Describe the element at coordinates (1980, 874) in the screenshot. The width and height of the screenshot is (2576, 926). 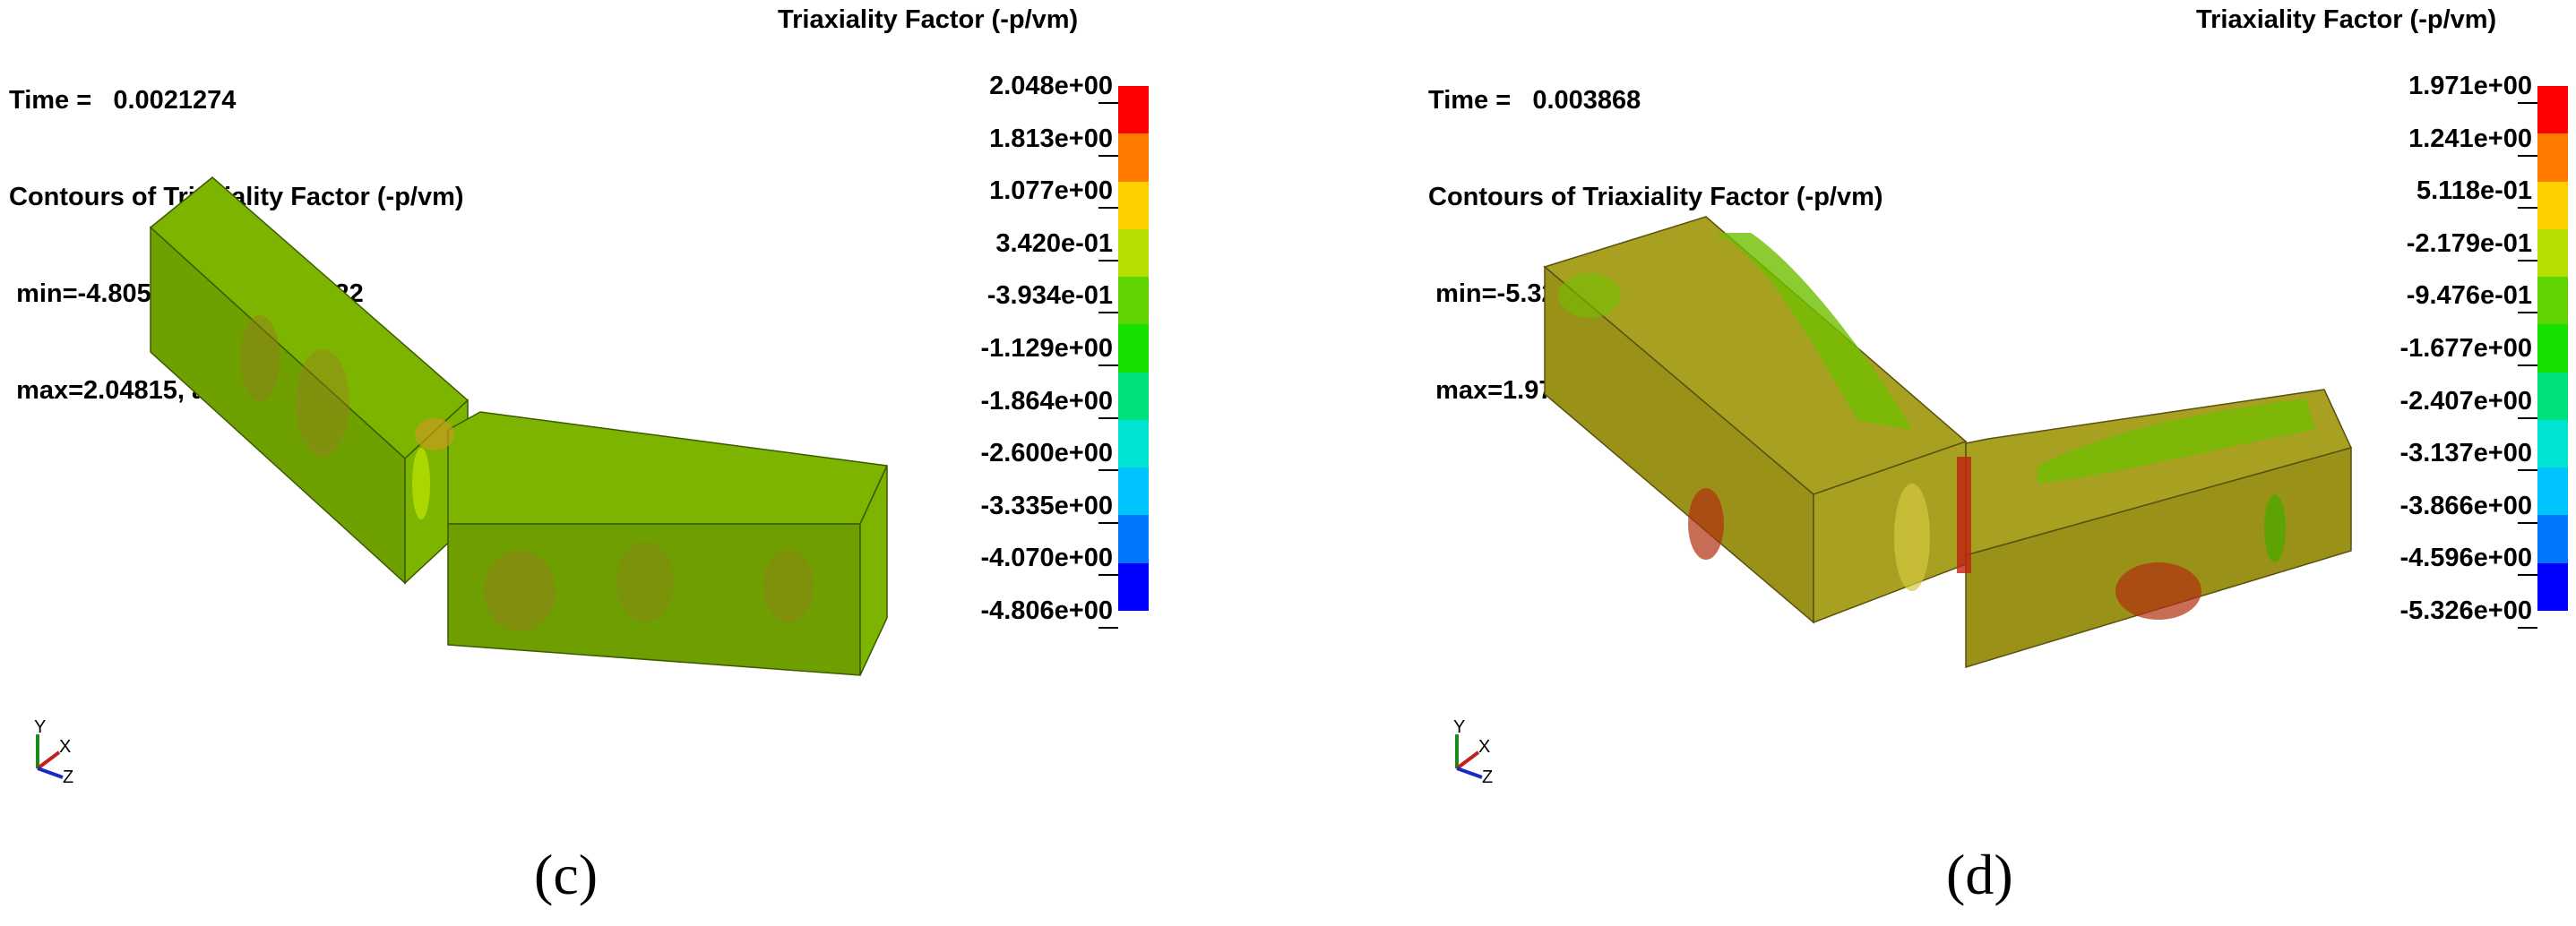
I see `subfigure-label: (d)` at that location.